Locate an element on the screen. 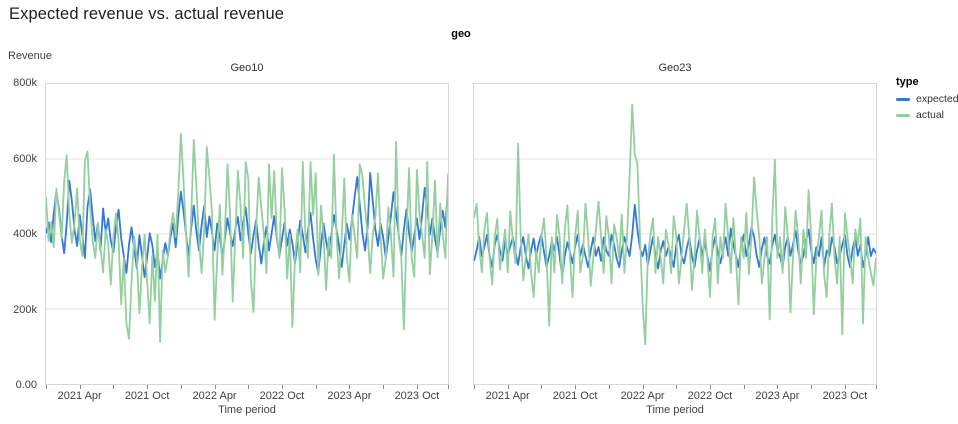 The width and height of the screenshot is (958, 424). legend-title: type is located at coordinates (907, 82).